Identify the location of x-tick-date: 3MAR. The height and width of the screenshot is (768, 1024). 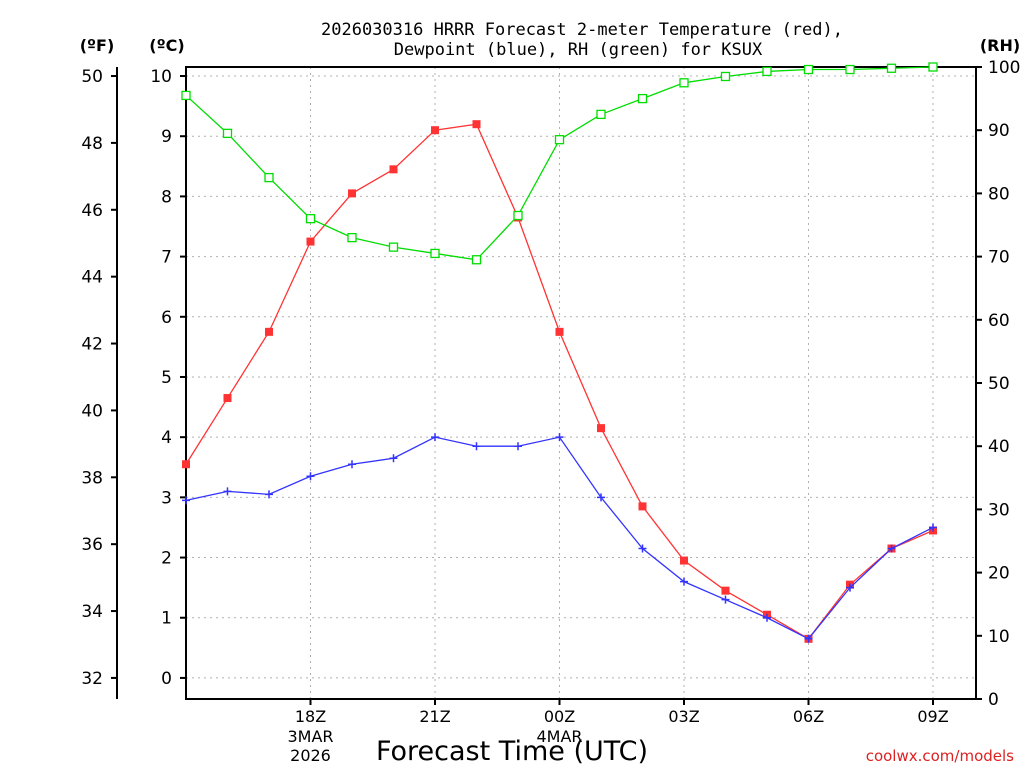
(310, 736).